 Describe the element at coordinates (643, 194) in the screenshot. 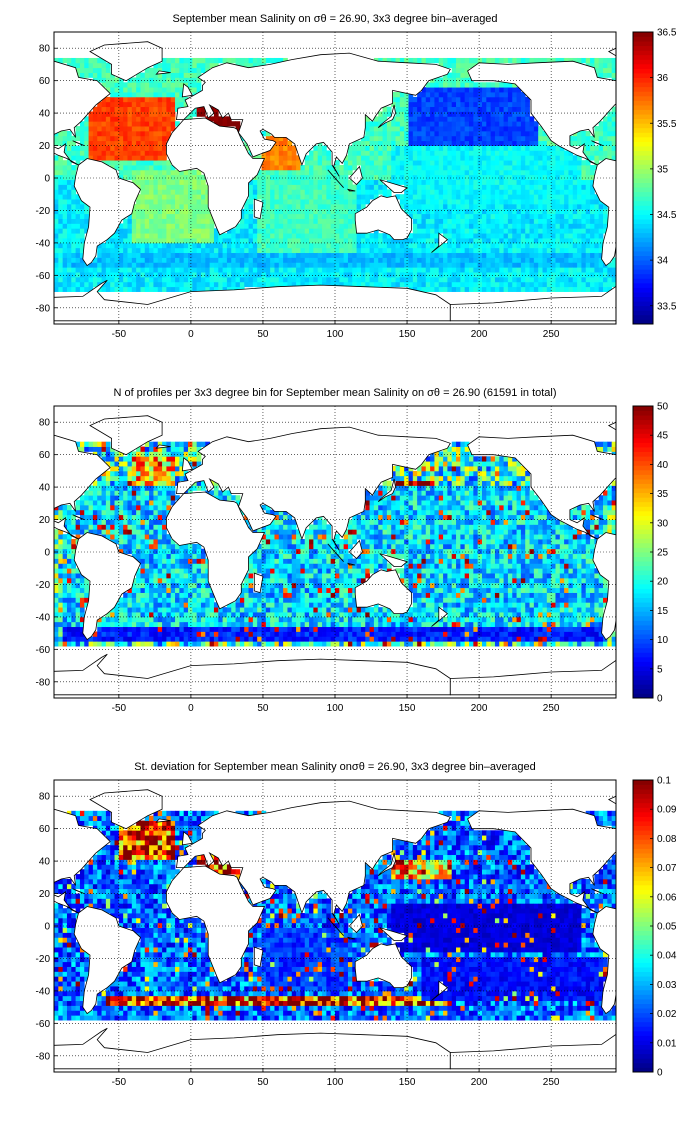

I see `colorbar-segment` at that location.